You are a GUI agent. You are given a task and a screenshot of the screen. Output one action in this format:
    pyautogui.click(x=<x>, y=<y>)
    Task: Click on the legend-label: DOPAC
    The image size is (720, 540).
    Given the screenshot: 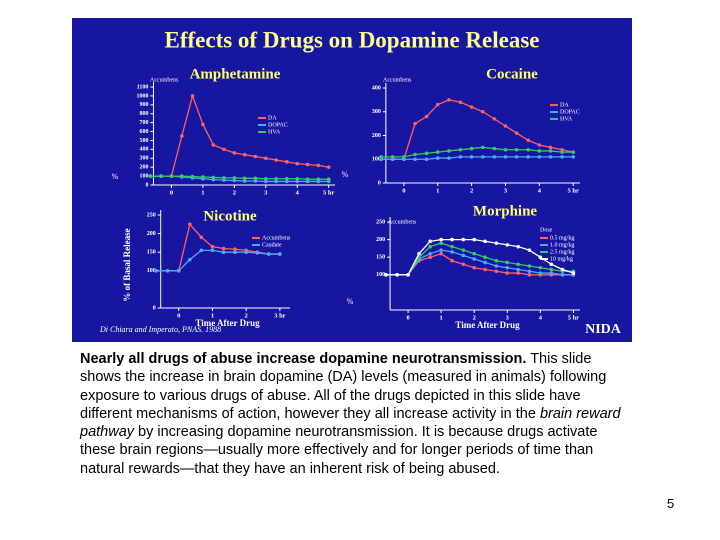 What is the action you would take?
    pyautogui.click(x=570, y=112)
    